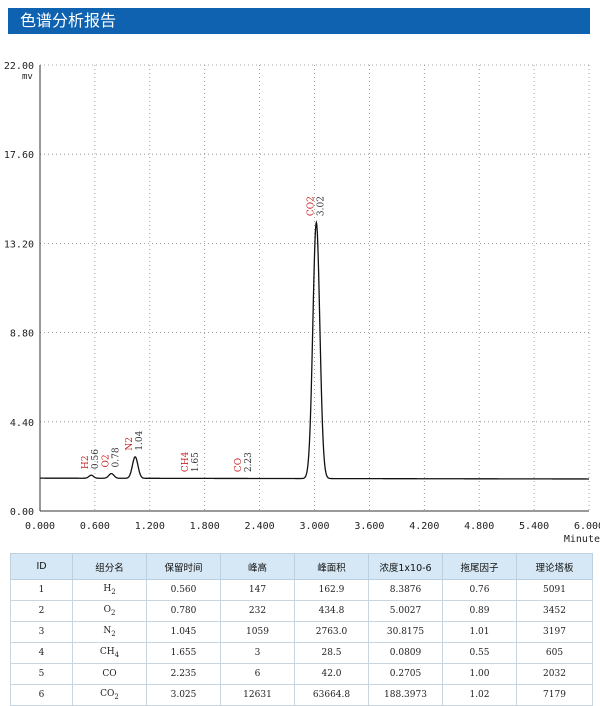 Image resolution: width=600 pixels, height=706 pixels. Describe the element at coordinates (183, 632) in the screenshot. I see `cell-rt: 1.045` at that location.